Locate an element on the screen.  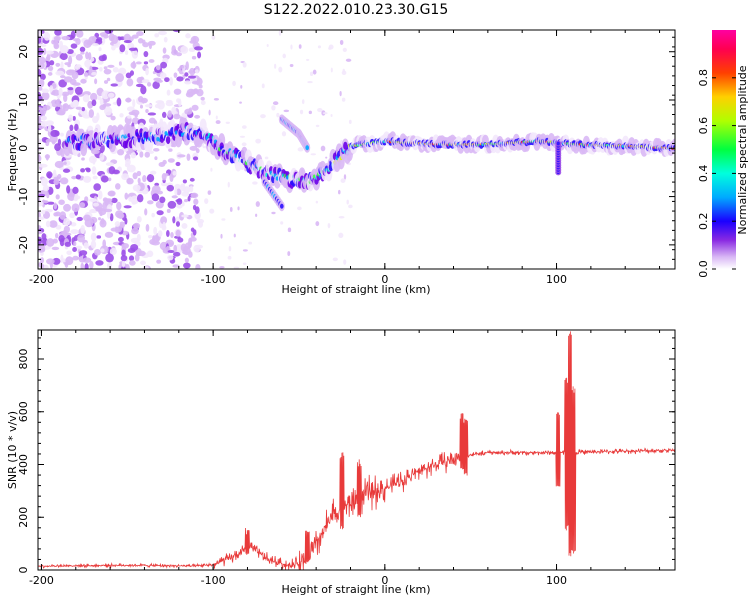
y-tick-label: 200 is located at coordinates (23, 517).